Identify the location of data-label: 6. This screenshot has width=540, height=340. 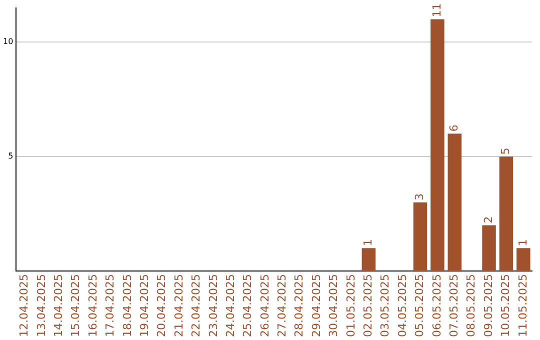
(453, 128).